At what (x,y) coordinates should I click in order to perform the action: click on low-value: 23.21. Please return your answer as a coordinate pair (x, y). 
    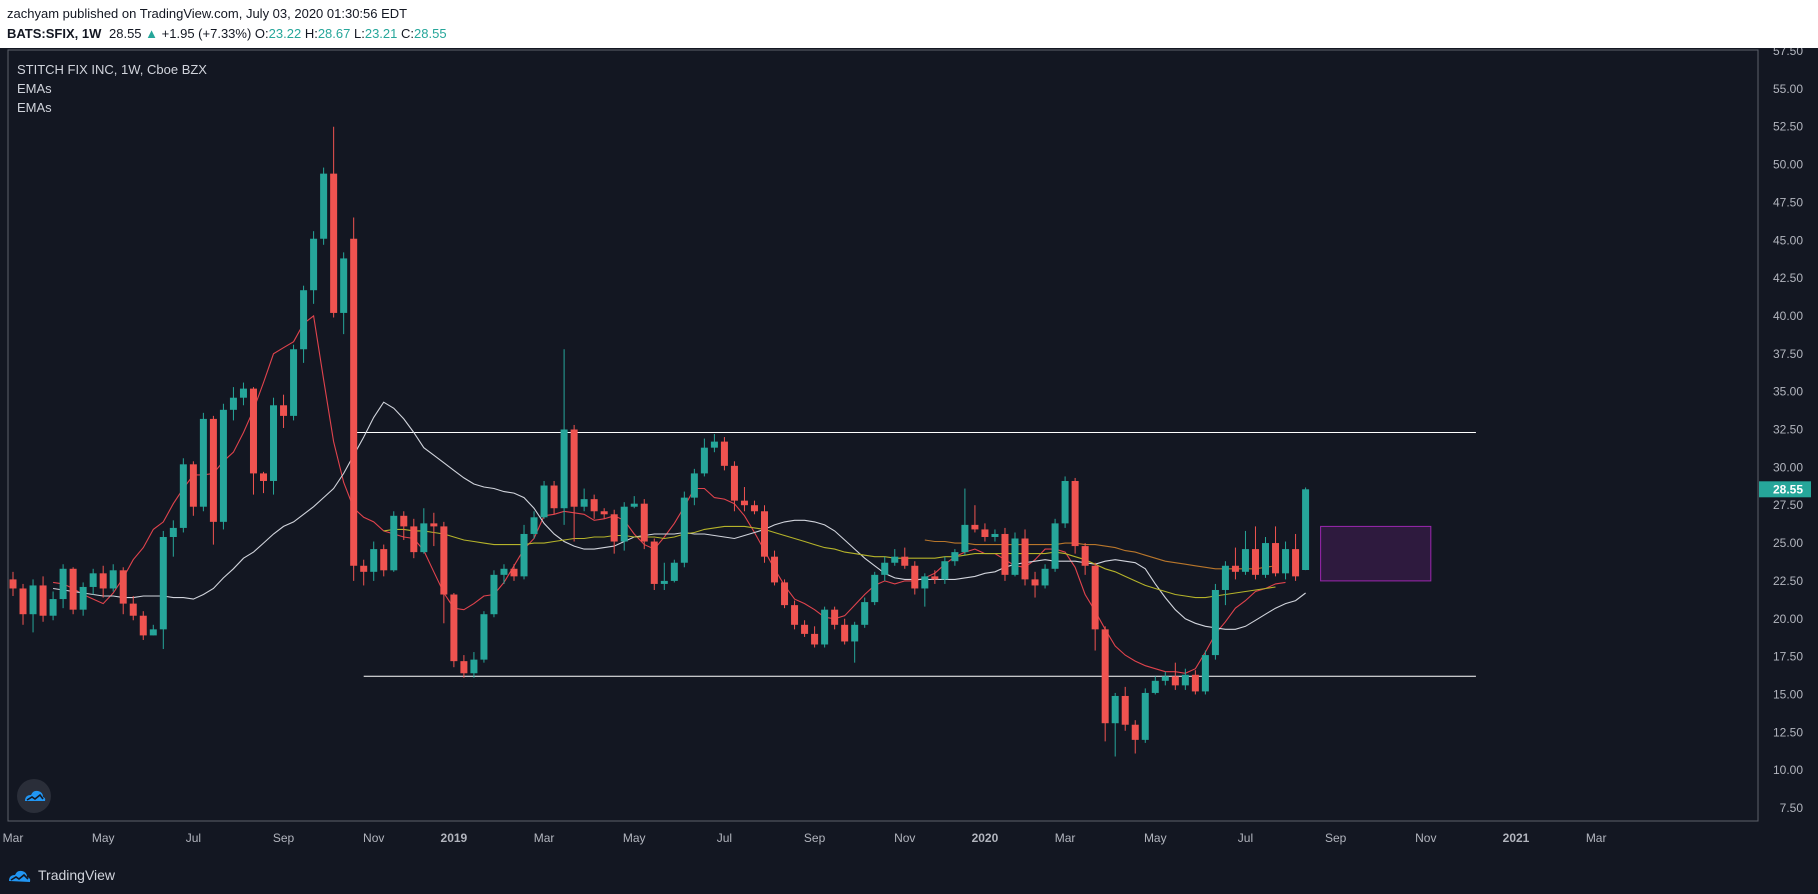
    Looking at the image, I should click on (381, 33).